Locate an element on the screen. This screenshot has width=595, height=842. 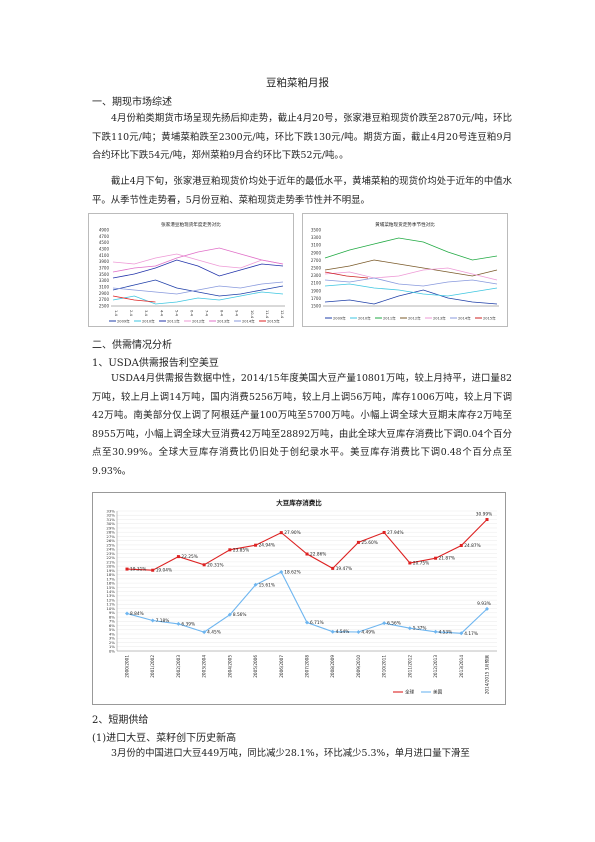
left-y-tick: 2500 is located at coordinates (104, 306).